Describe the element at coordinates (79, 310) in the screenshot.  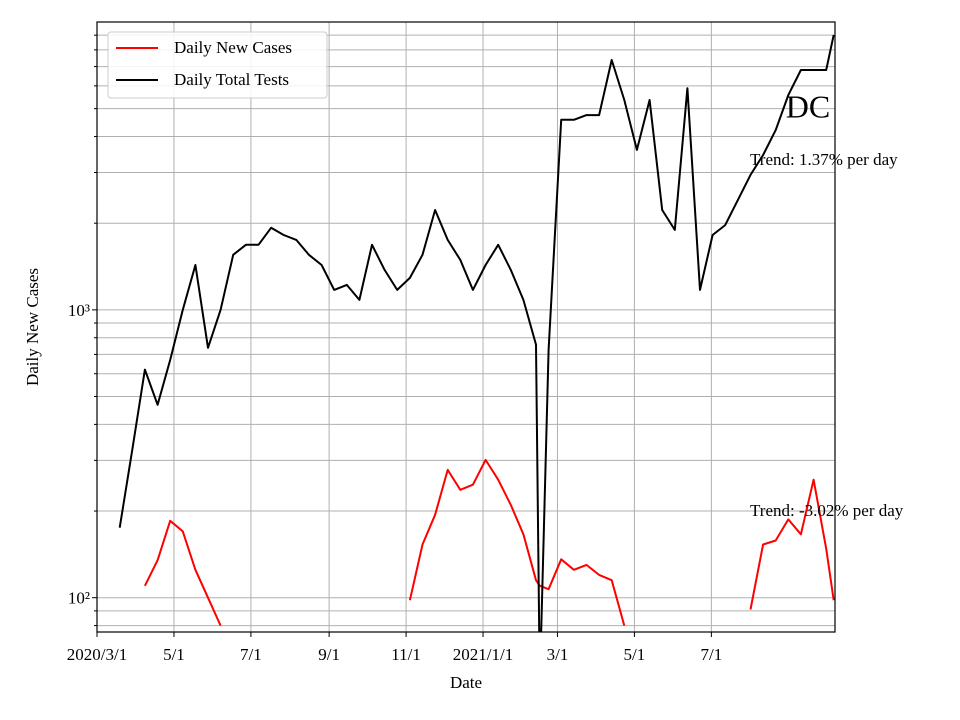
I see `y-tick-label: 10³` at that location.